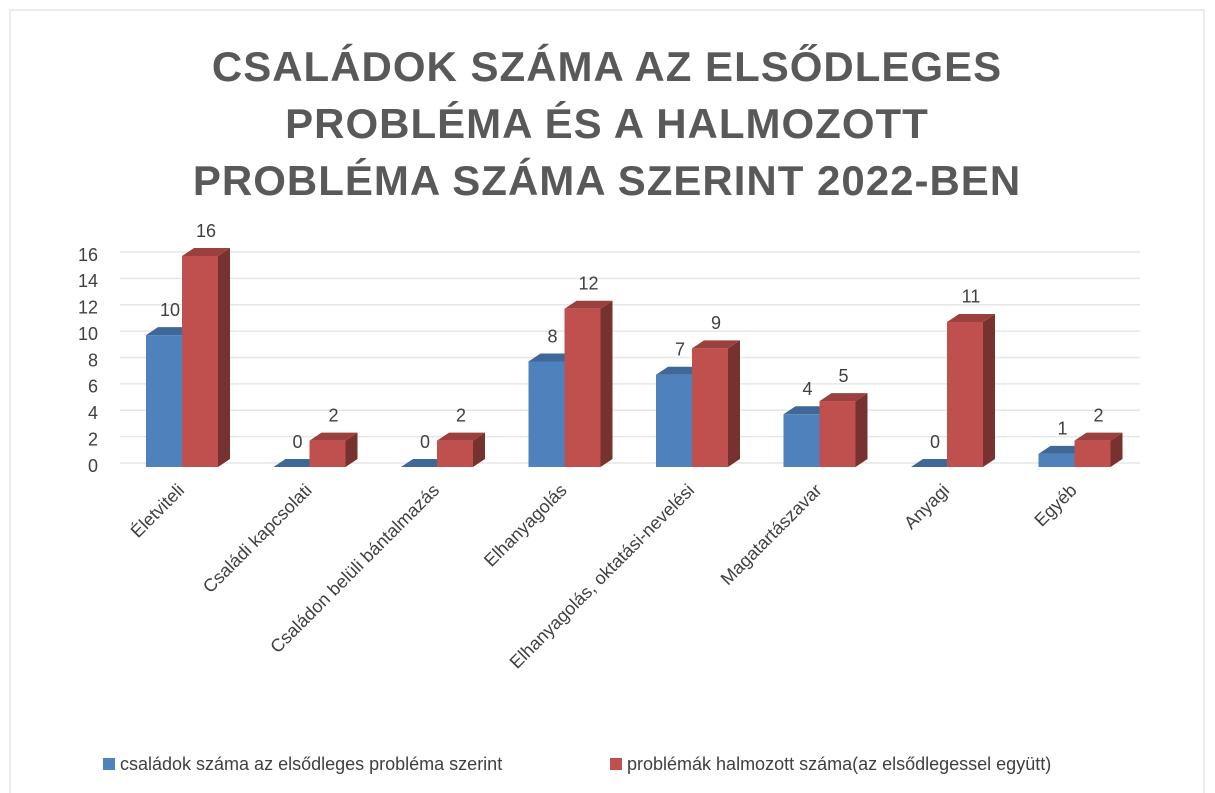  Describe the element at coordinates (680, 349) in the screenshot. I see `data-label: 7` at that location.